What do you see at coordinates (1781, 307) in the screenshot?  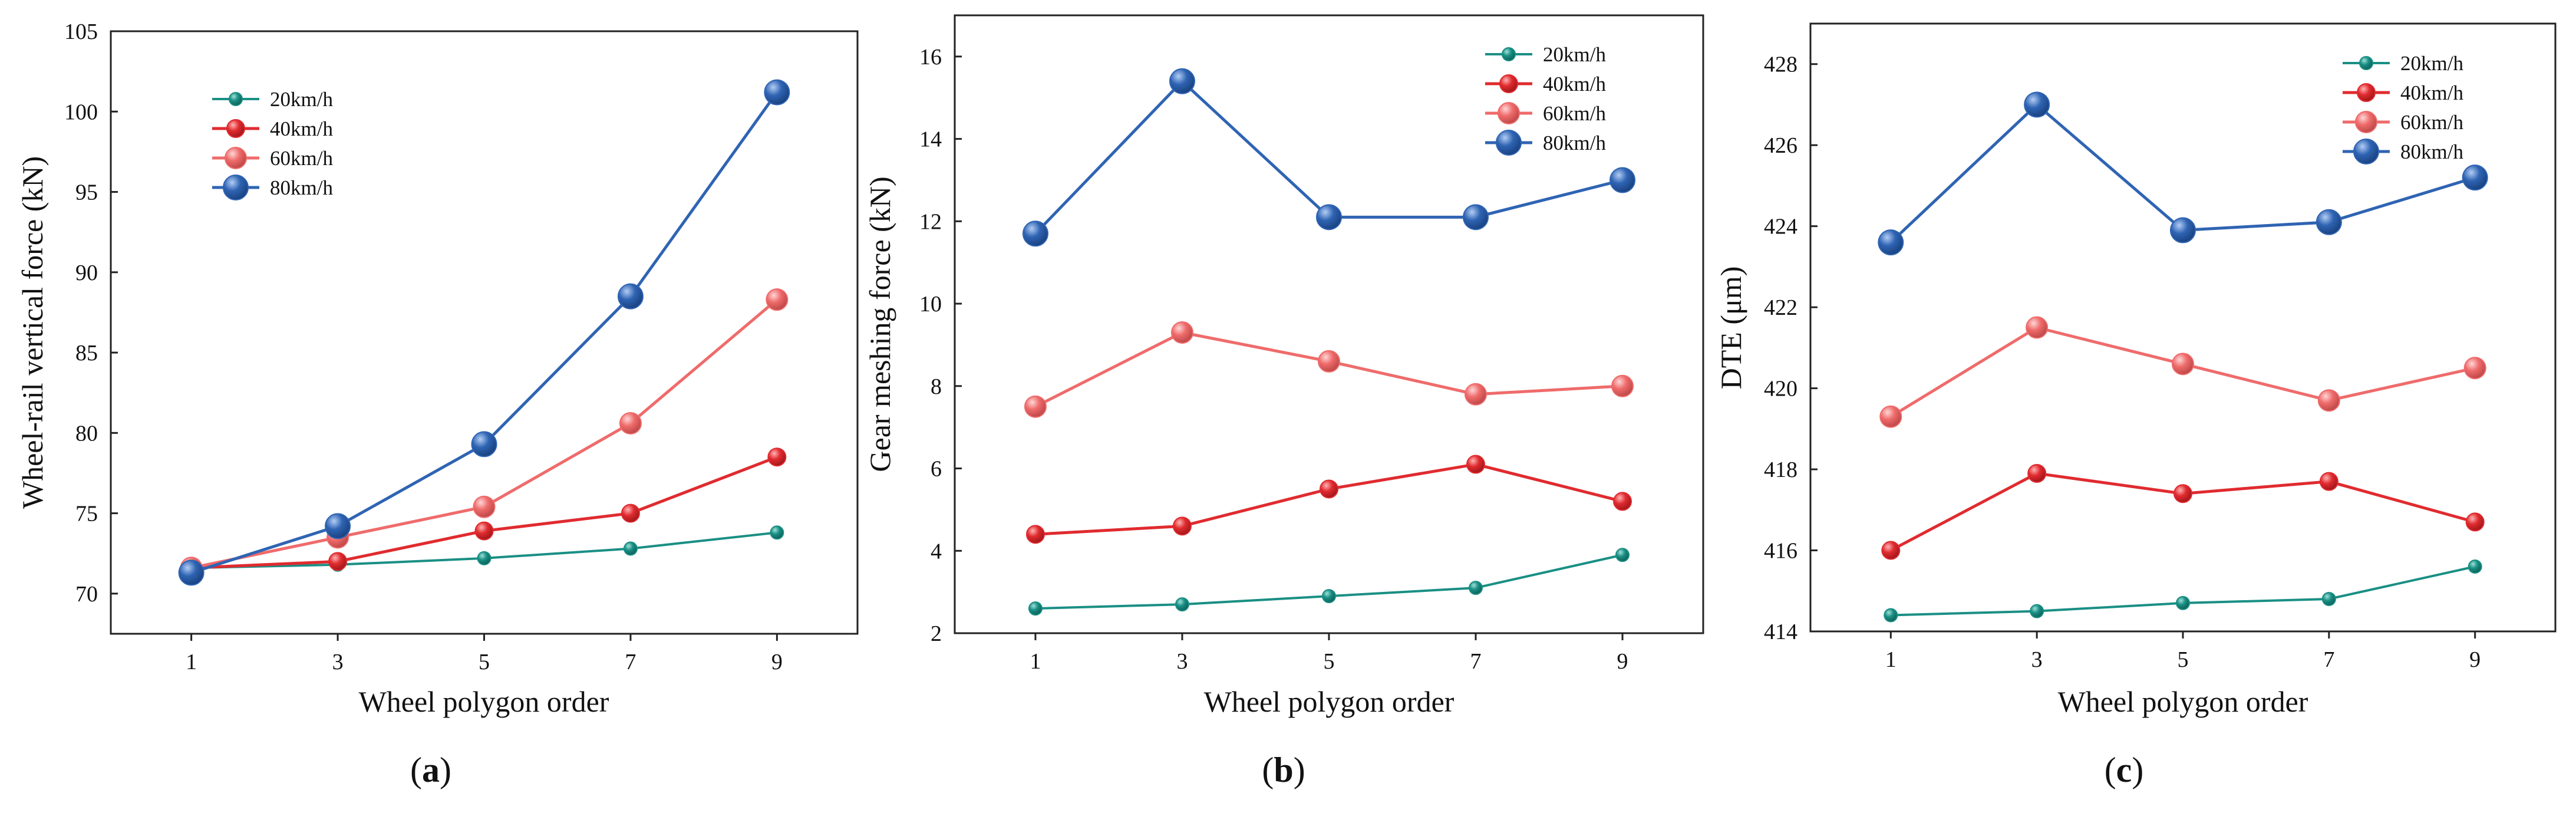 I see `y-tick-label: 422` at bounding box center [1781, 307].